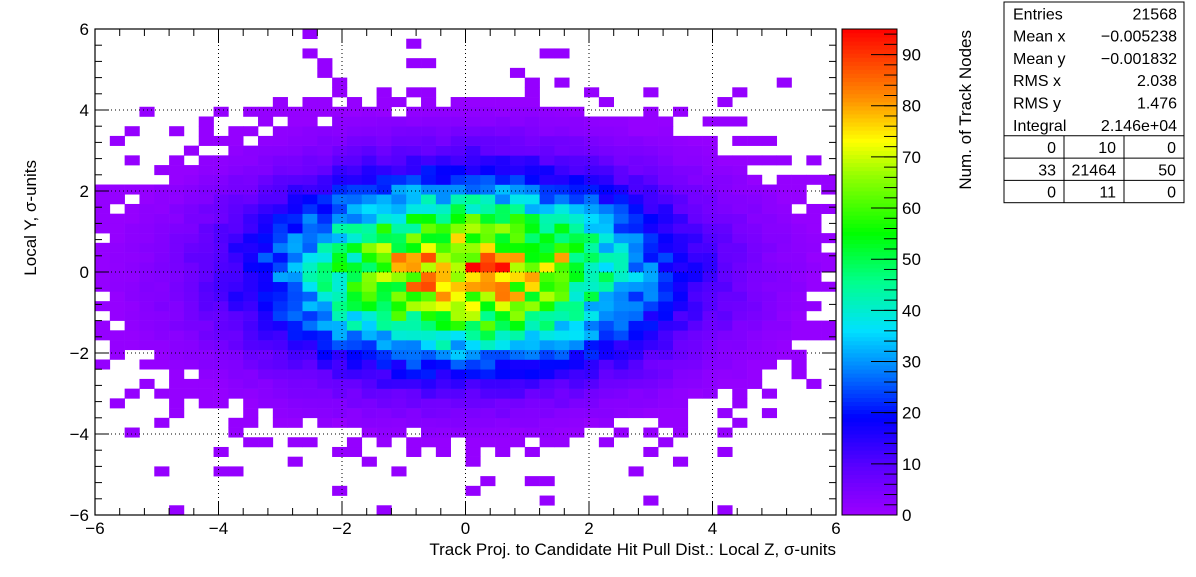 The width and height of the screenshot is (1196, 577). Describe the element at coordinates (1037, 81) in the screenshot. I see `stats-label: RMS x` at that location.